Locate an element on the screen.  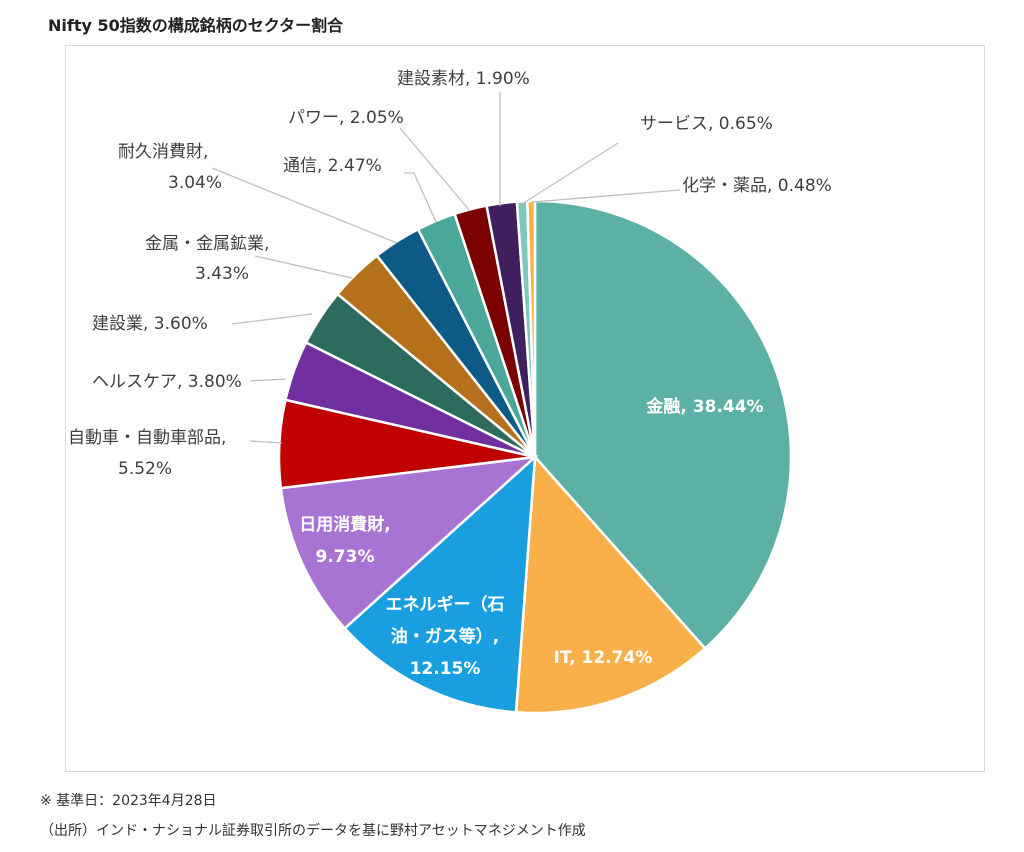
slice-label: 金属・金属鉱業, 3.43% is located at coordinates (207, 259).